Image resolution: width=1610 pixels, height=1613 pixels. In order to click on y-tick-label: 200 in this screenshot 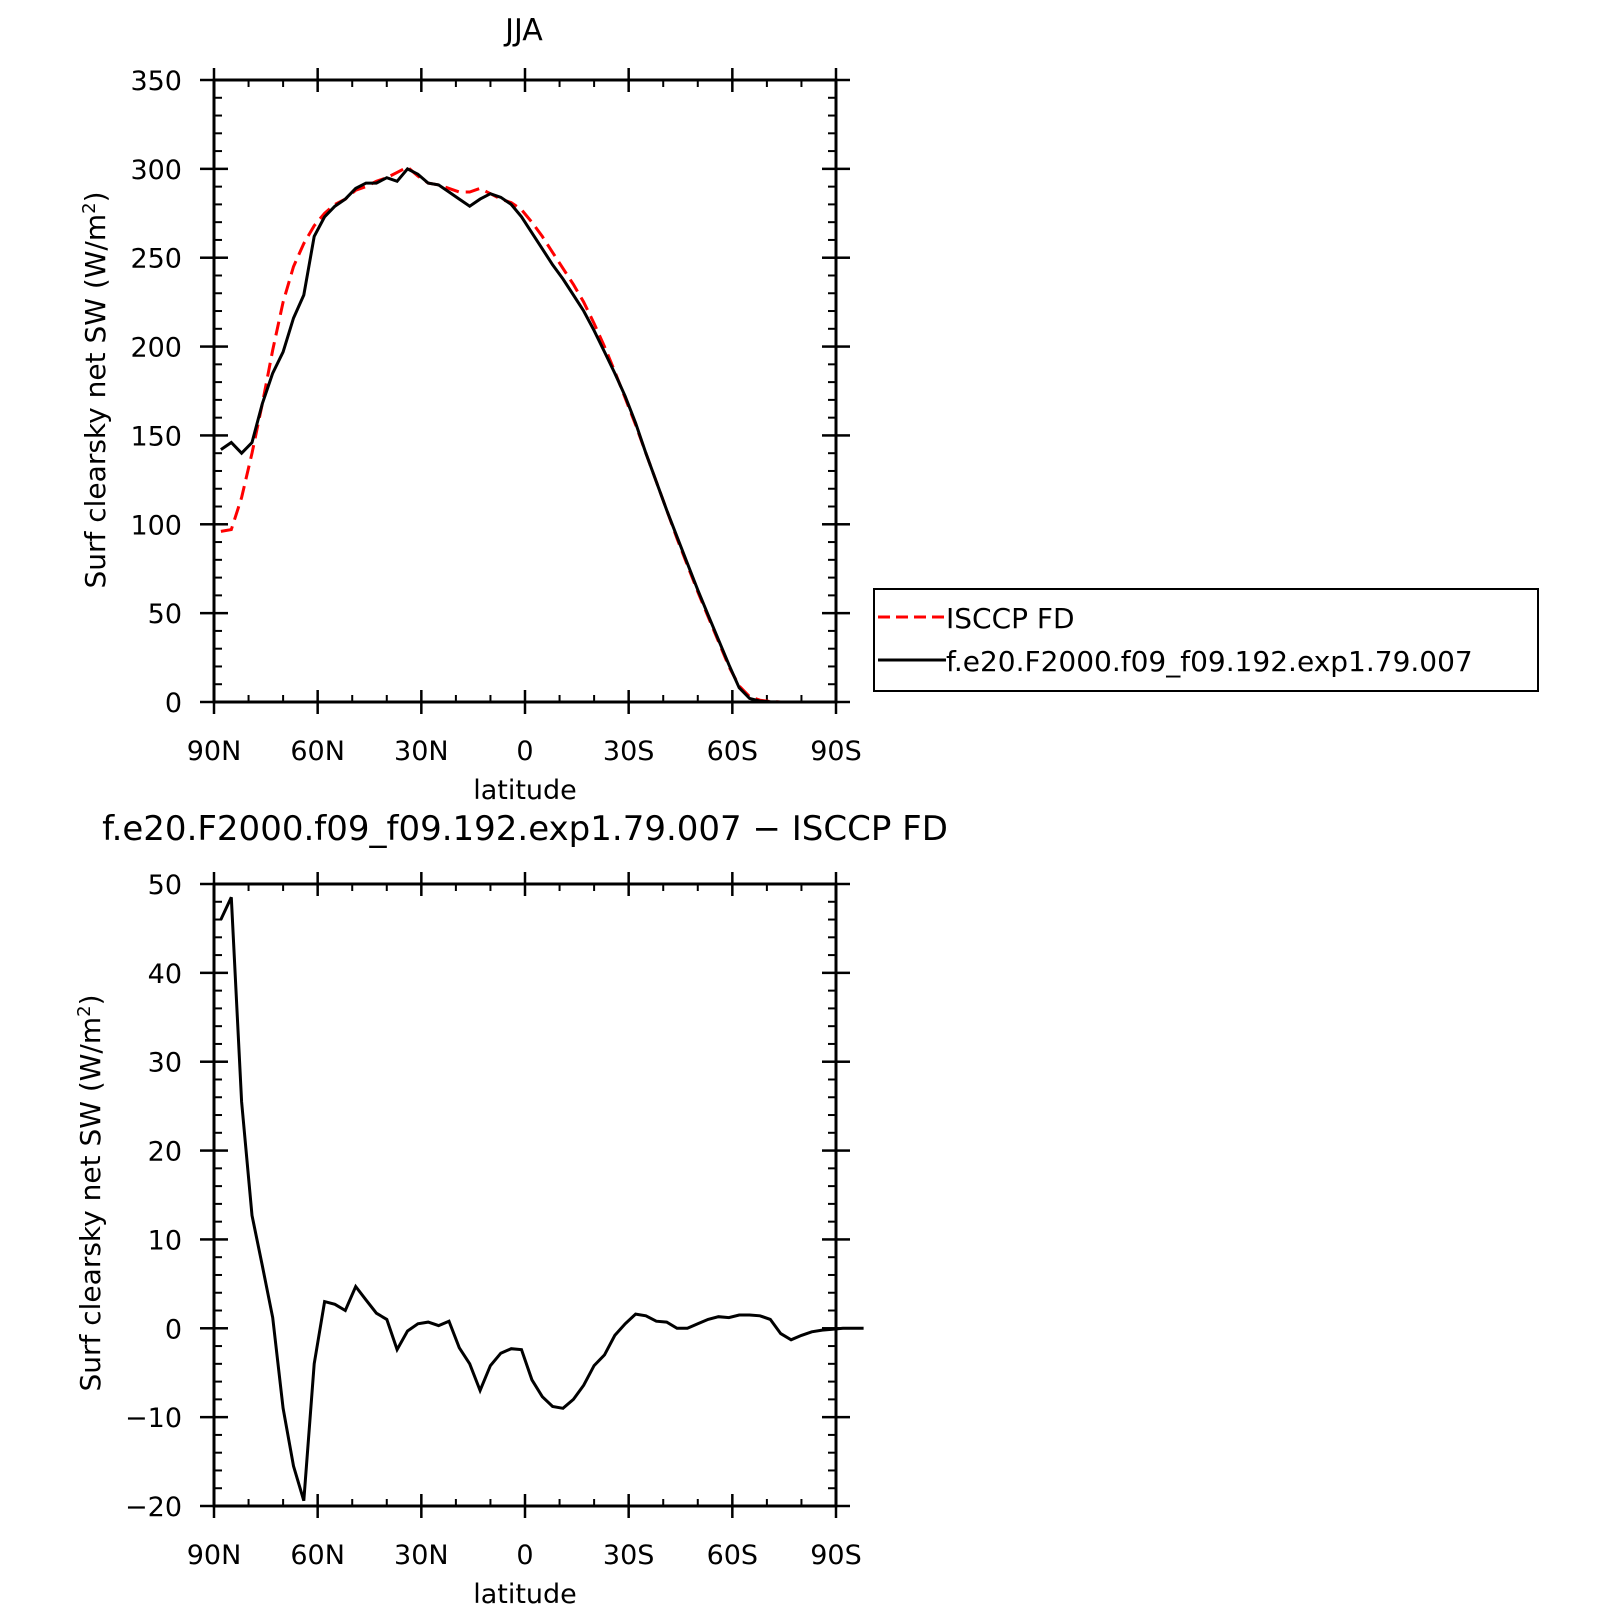, I will do `click(156, 348)`.